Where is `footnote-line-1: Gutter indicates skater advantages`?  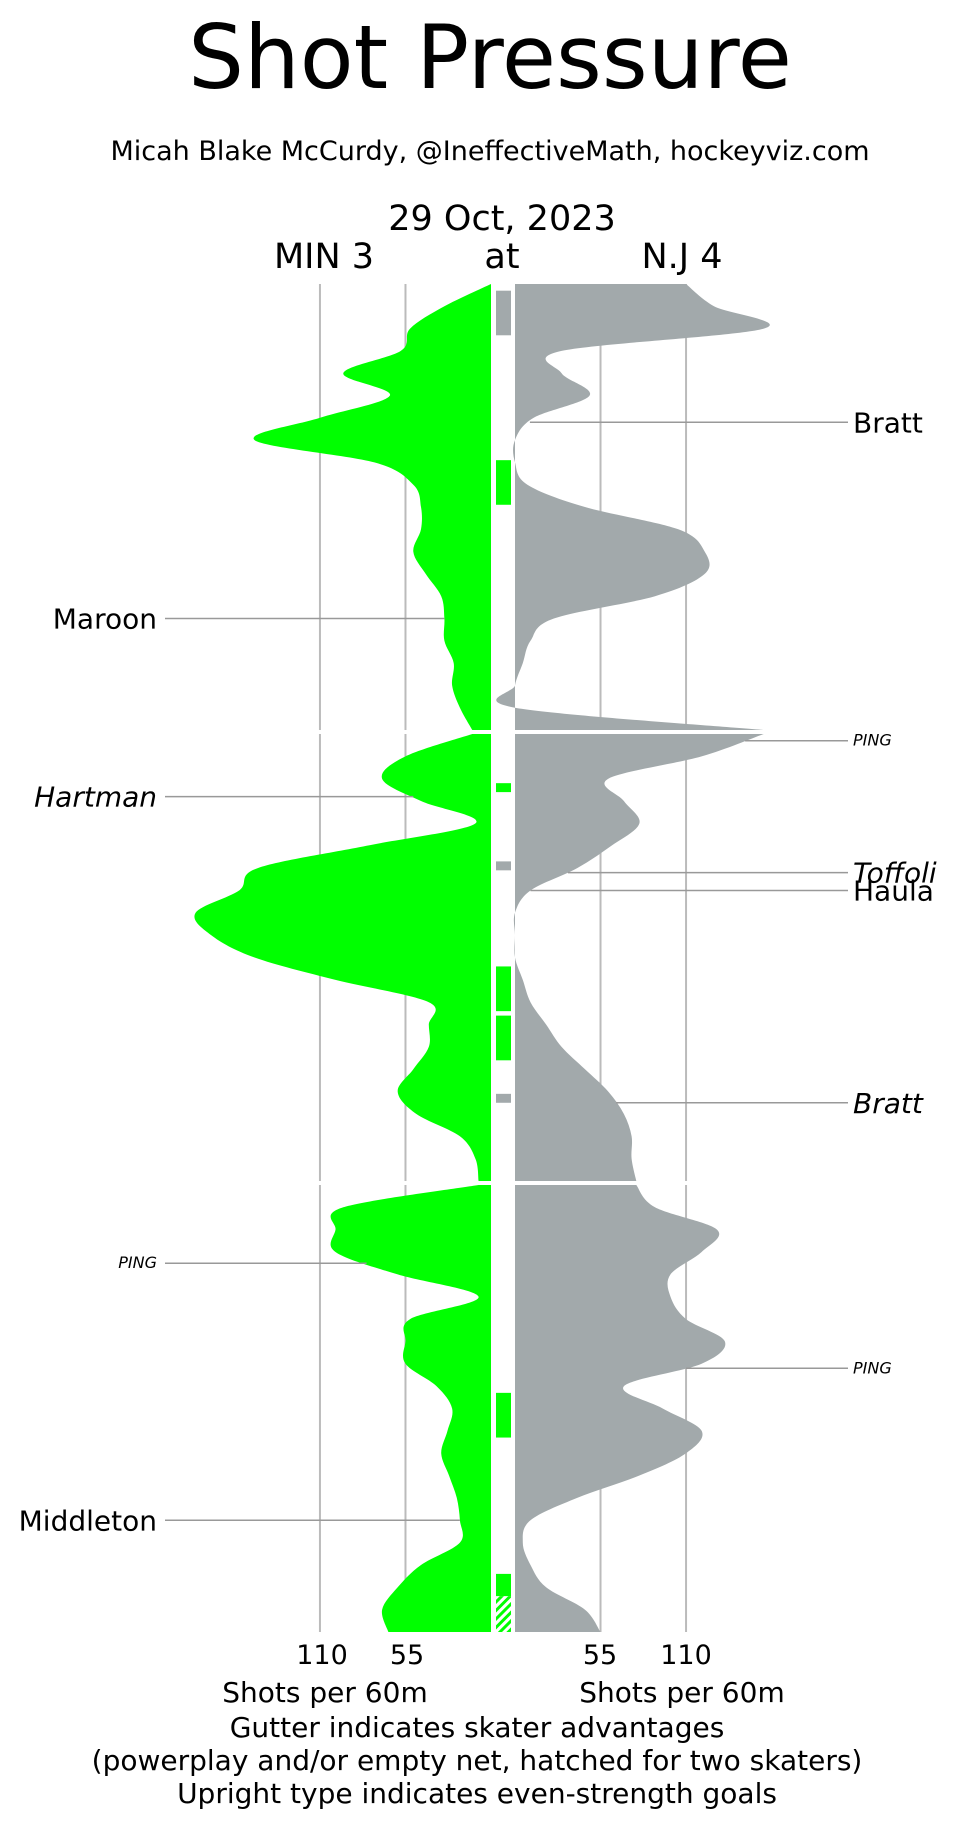 footnote-line-1: Gutter indicates skater advantages is located at coordinates (477, 1727).